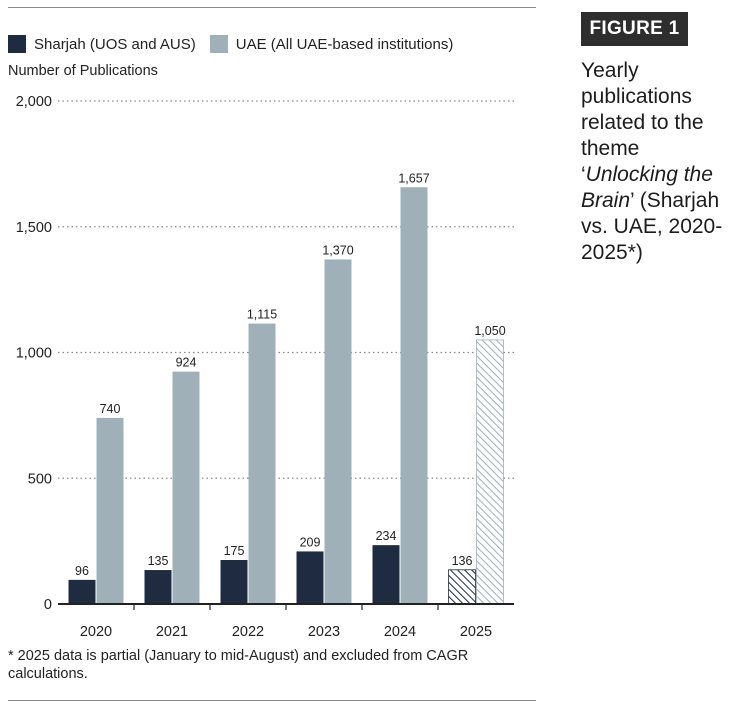 Image resolution: width=736 pixels, height=712 pixels. Describe the element at coordinates (462, 561) in the screenshot. I see `data-label-sharjah-2025: 136` at that location.